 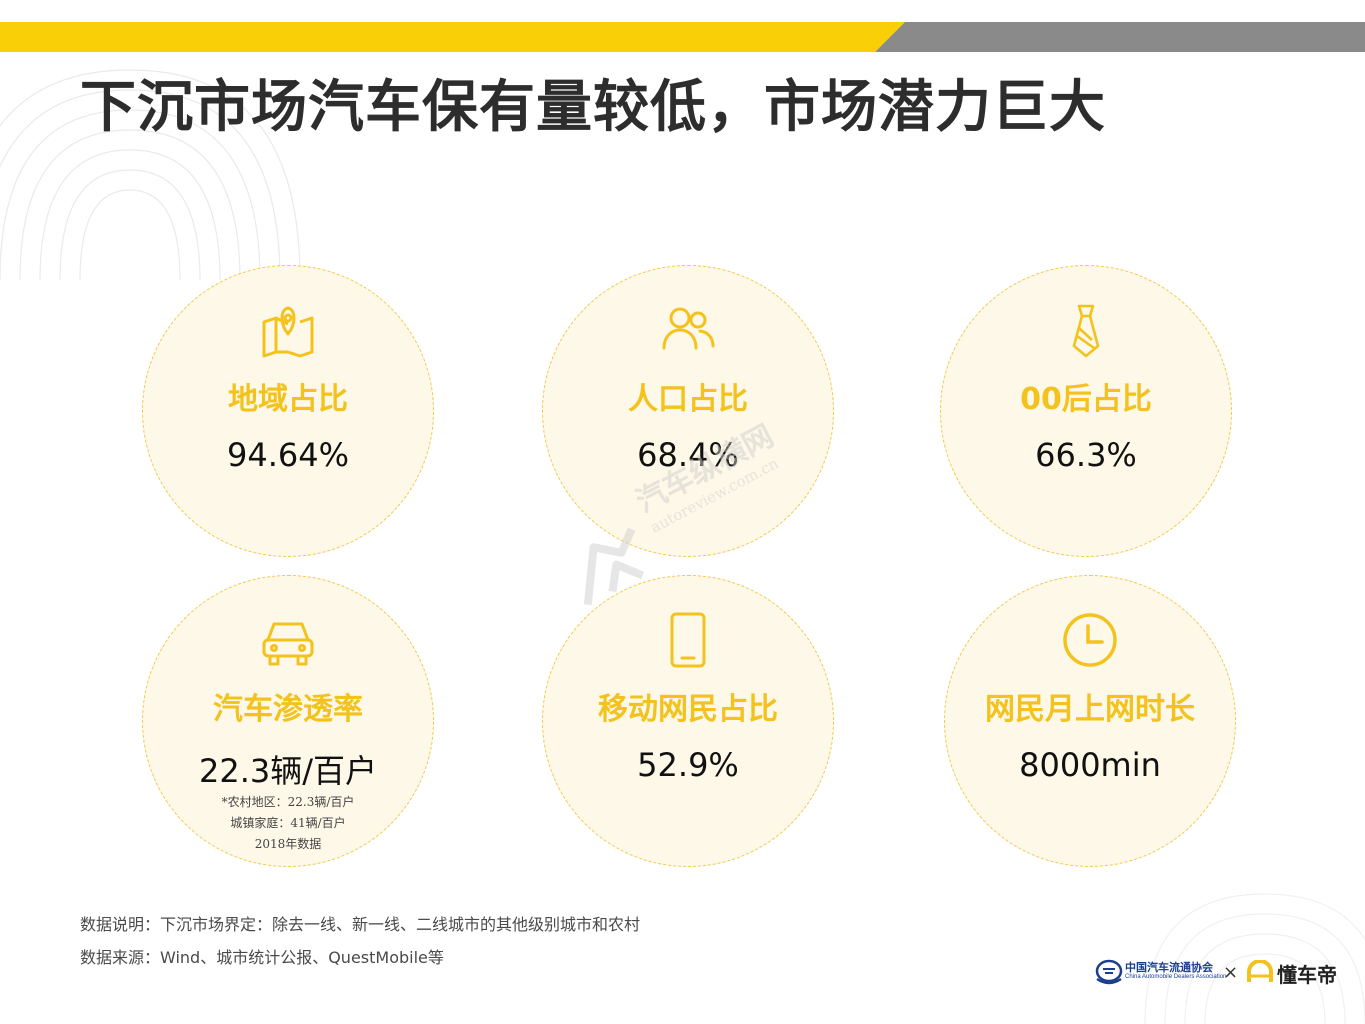 I want to click on map-pin-icon, so click(x=288, y=330).